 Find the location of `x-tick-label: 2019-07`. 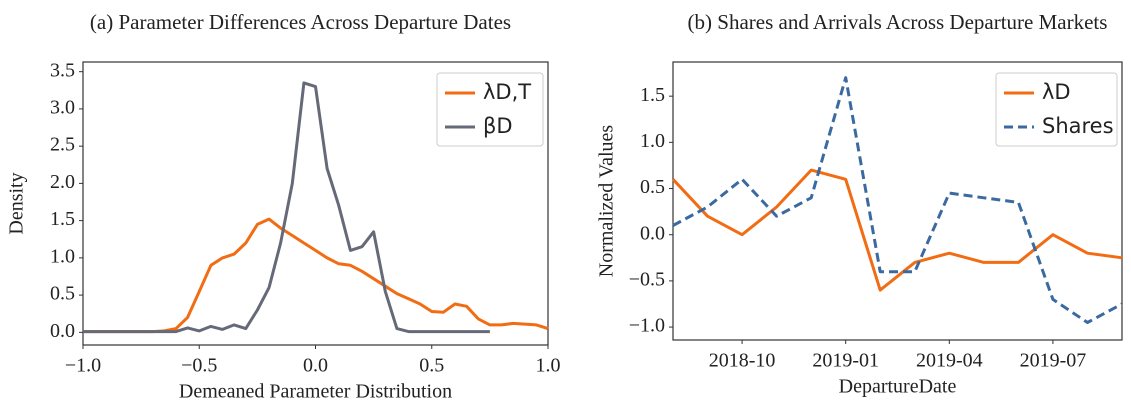

x-tick-label: 2019-07 is located at coordinates (1053, 361).